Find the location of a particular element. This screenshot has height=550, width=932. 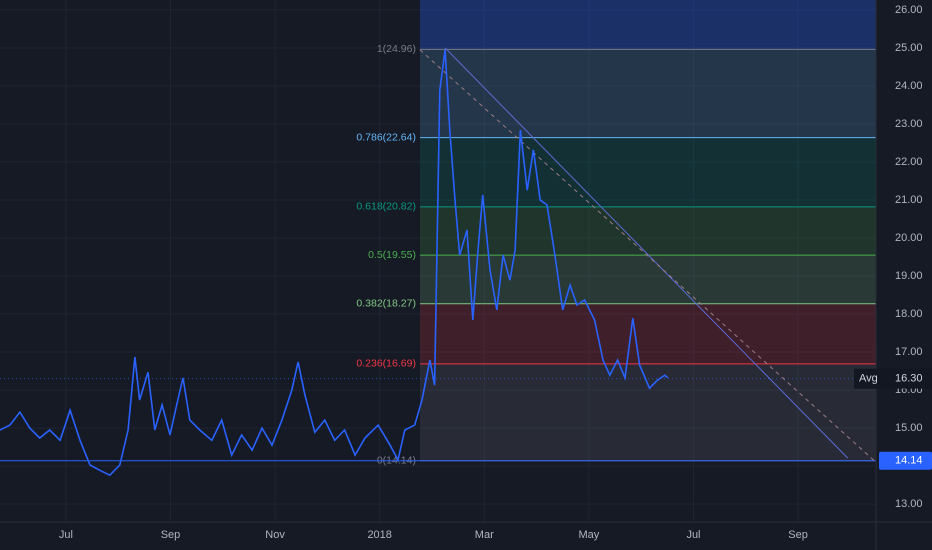

avg-label: Avg is located at coordinates (868, 379).